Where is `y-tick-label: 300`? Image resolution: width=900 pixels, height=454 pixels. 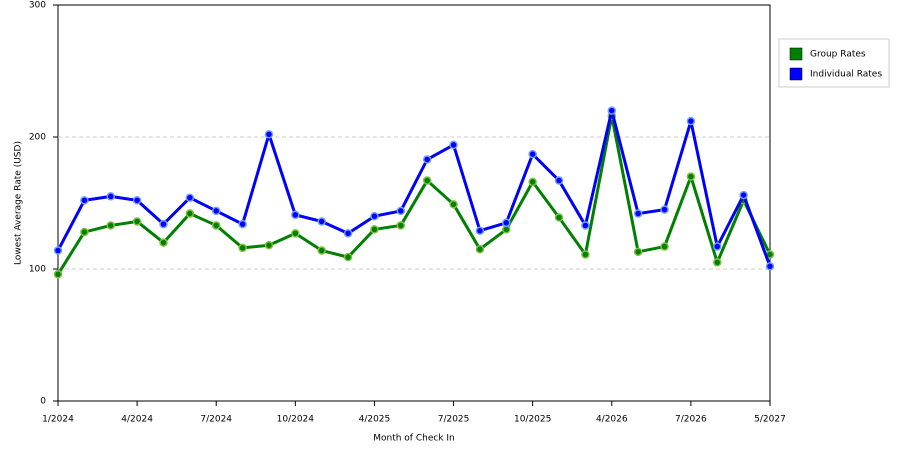 y-tick-label: 300 is located at coordinates (37, 6).